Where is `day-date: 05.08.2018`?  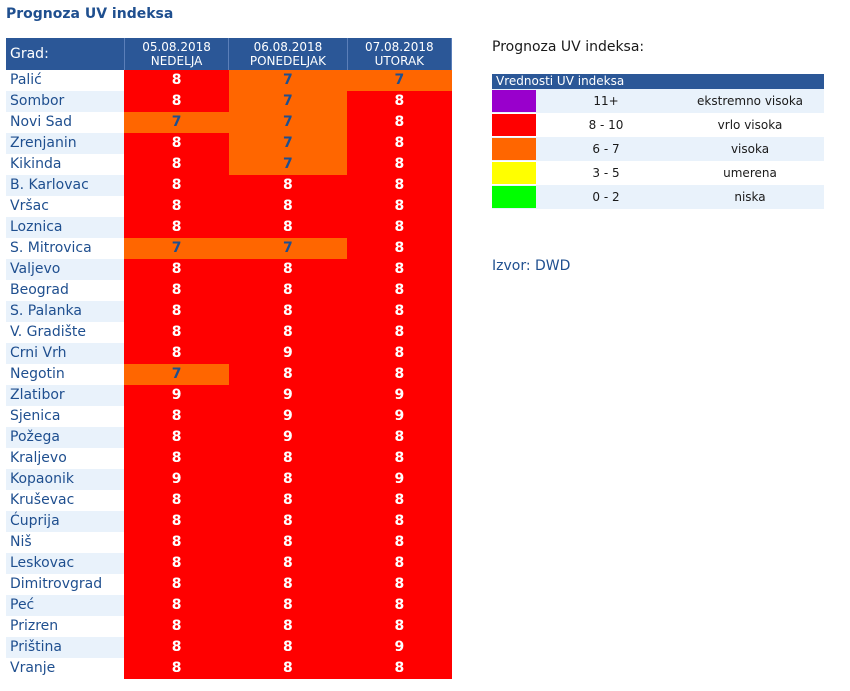
day-date: 05.08.2018 is located at coordinates (176, 47).